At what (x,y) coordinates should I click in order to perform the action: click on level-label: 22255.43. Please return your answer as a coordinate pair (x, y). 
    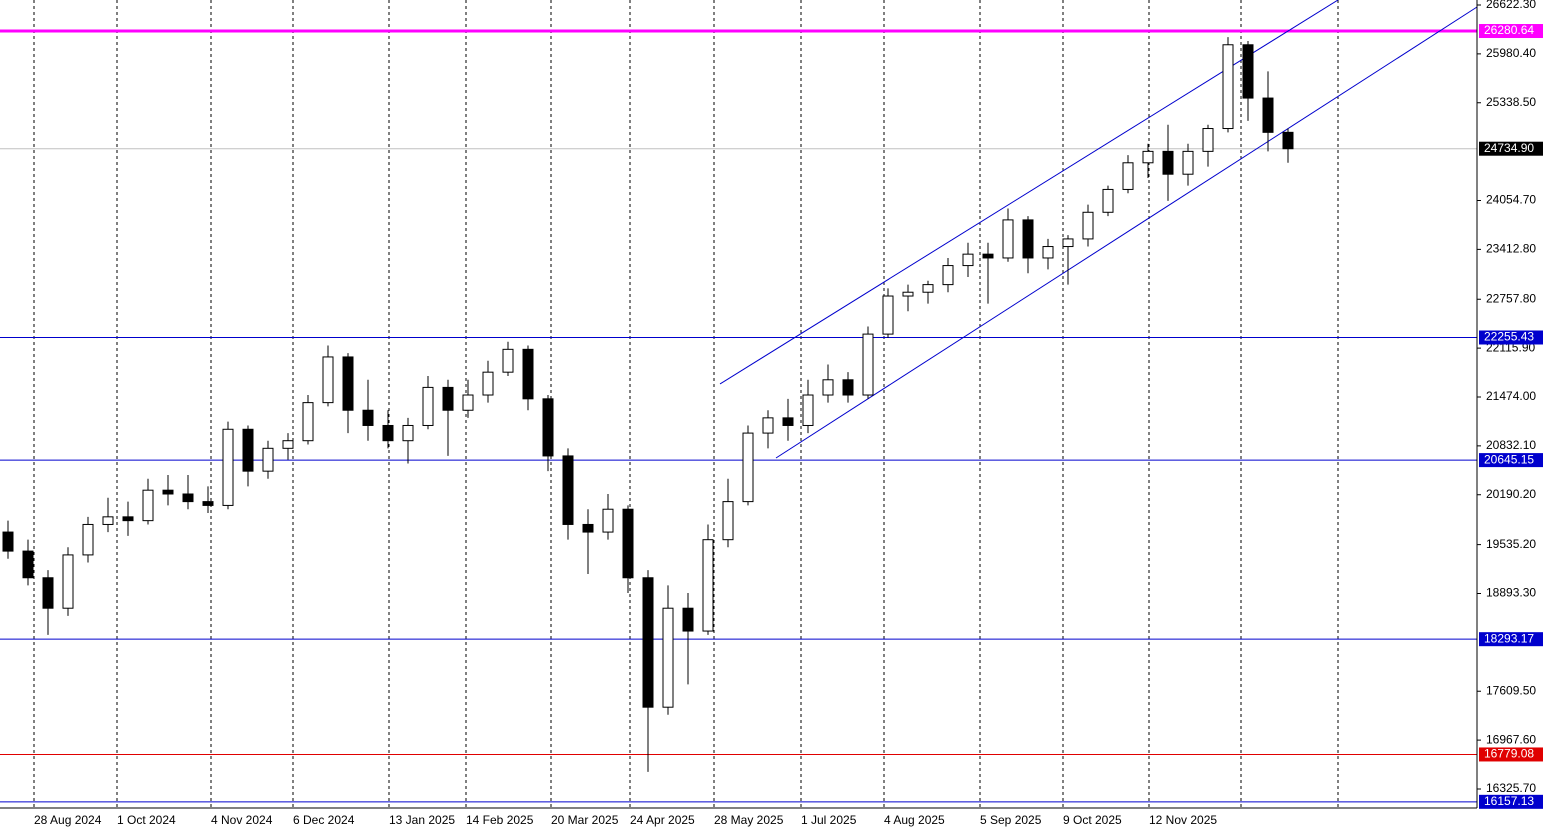
    Looking at the image, I should click on (1509, 337).